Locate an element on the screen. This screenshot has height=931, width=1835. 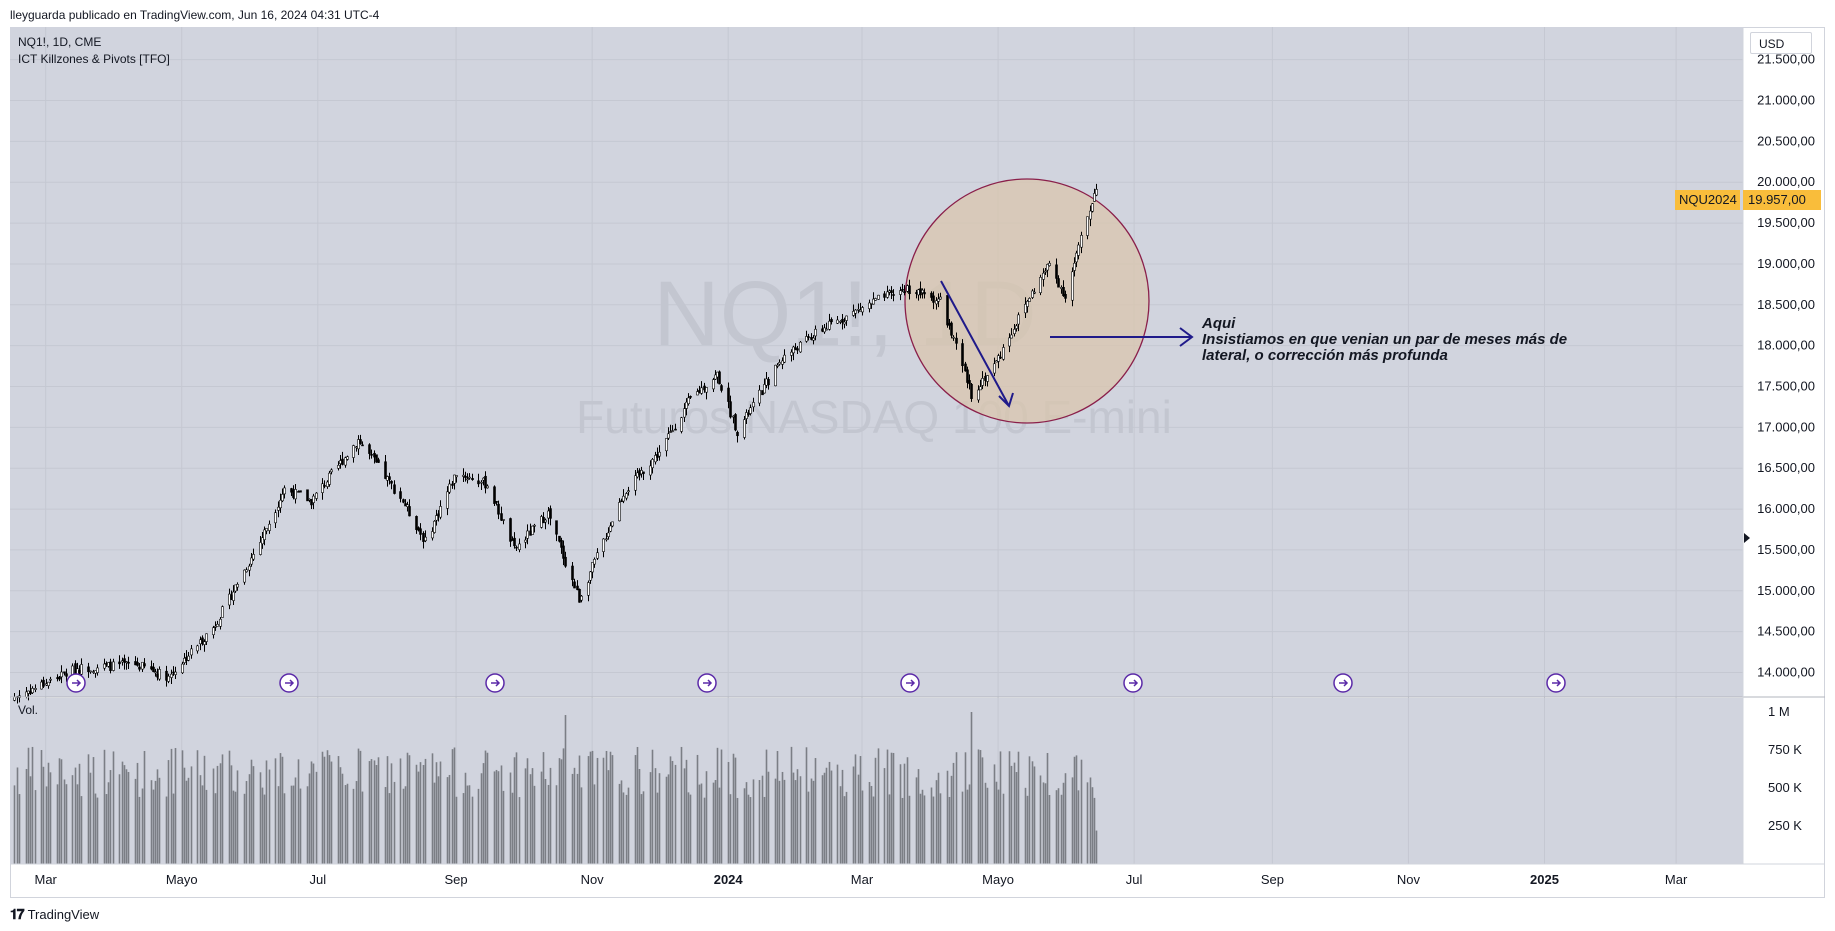
legend-indicator: ICT Killzones & Pivots [TFO] is located at coordinates (94, 59).